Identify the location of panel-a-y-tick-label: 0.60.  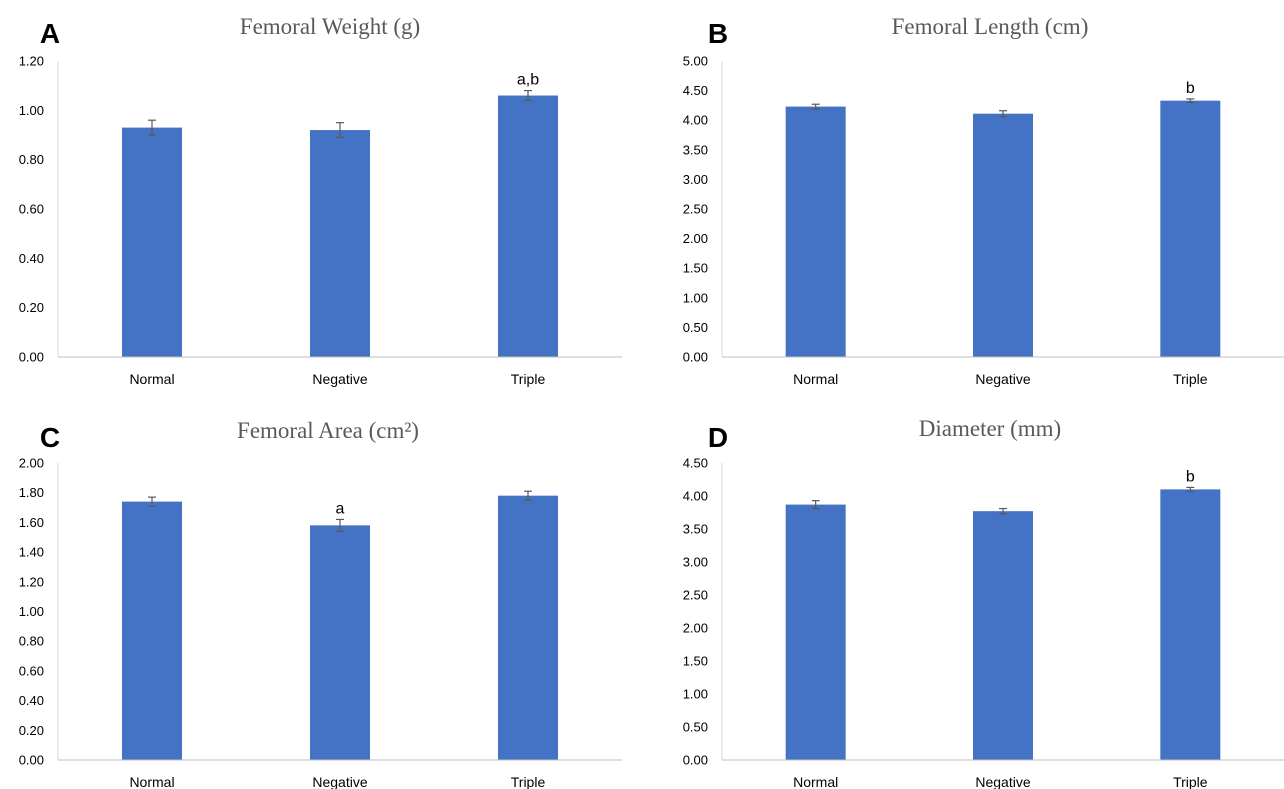
(31, 209).